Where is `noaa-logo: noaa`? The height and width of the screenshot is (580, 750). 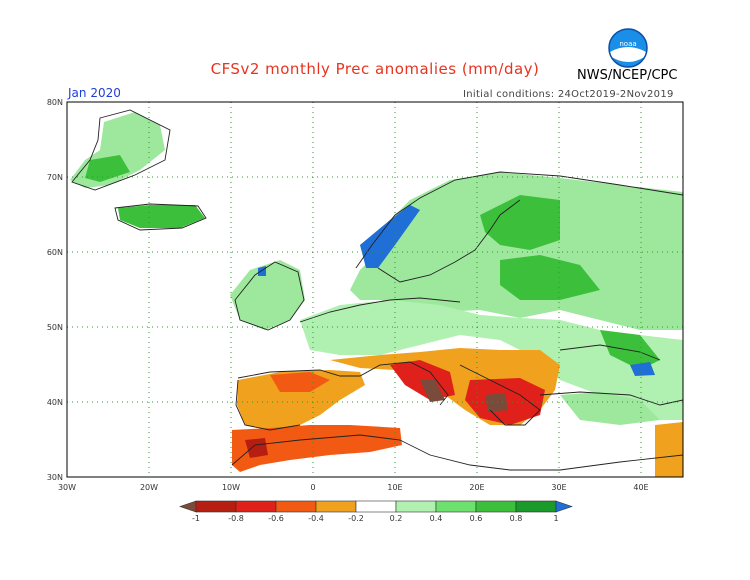
noaa-logo: noaa is located at coordinates (628, 48).